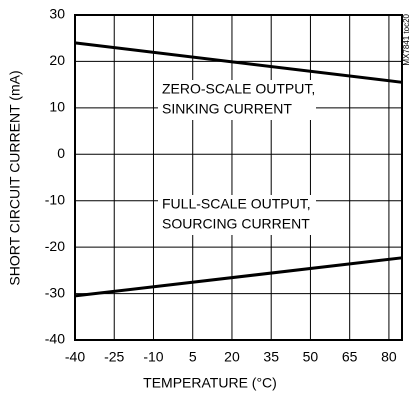 The image size is (412, 398). I want to click on annotation: SINKING CURRENT, so click(227, 109).